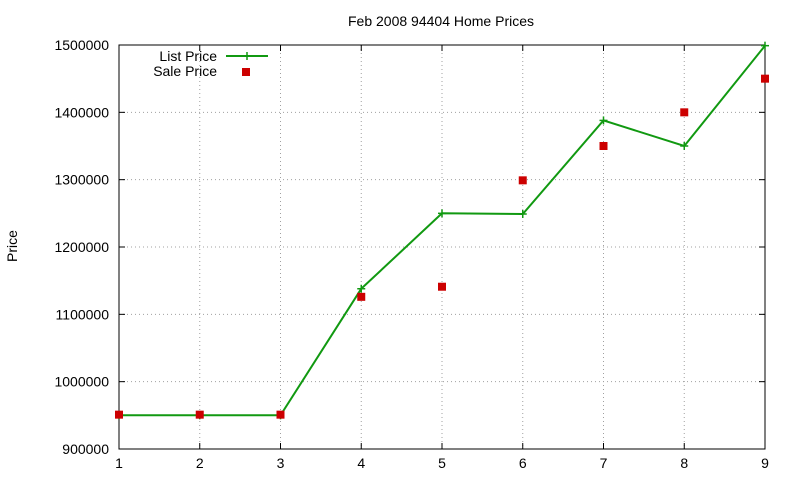 This screenshot has height=480, width=800. Describe the element at coordinates (604, 463) in the screenshot. I see `x-tick-label: 7` at that location.